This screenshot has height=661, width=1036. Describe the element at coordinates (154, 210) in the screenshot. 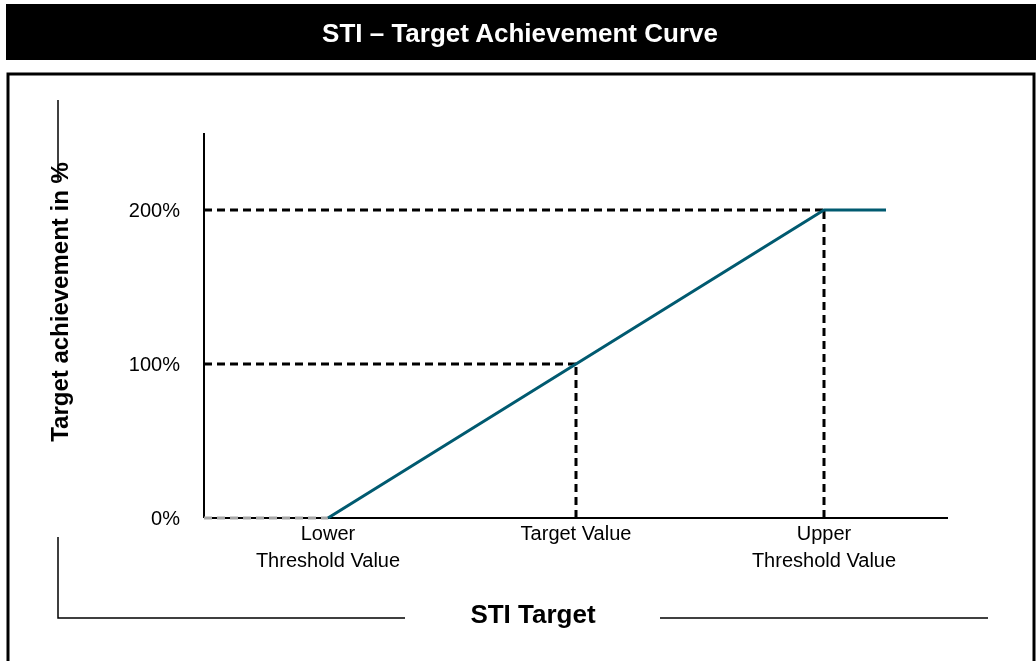

I see `y-tick-label: 200%` at that location.